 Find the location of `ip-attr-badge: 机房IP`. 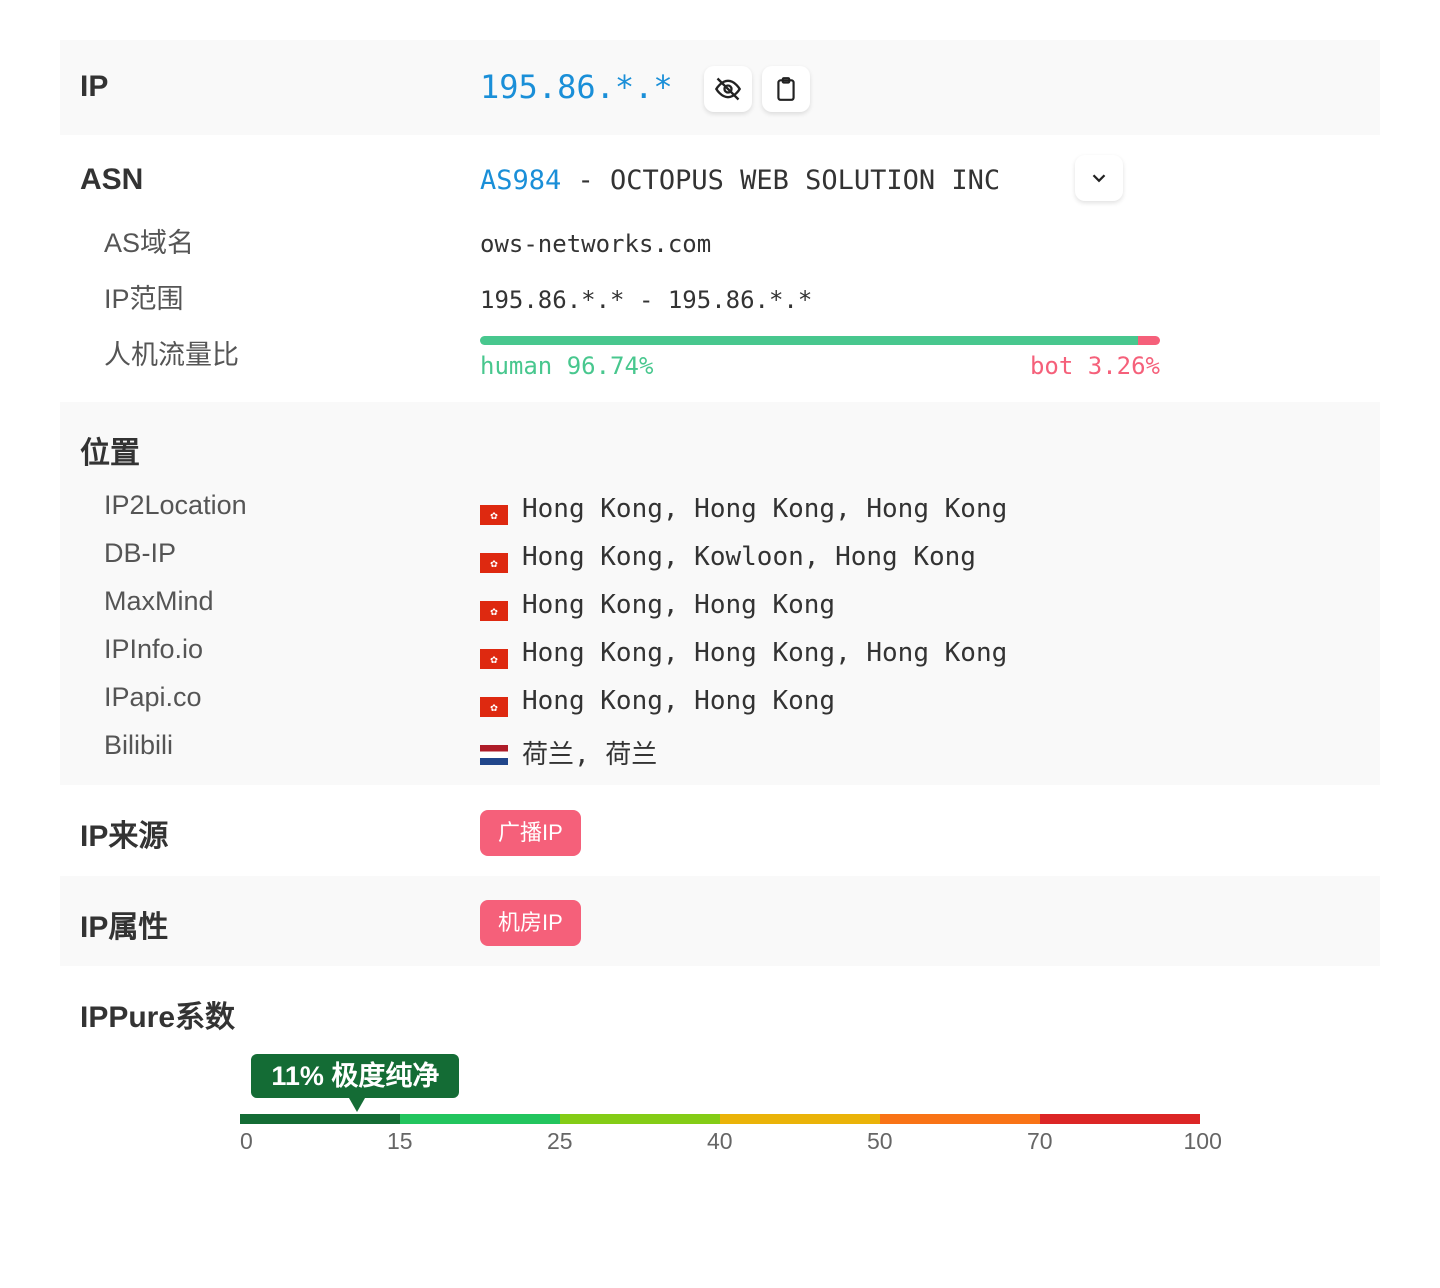

ip-attr-badge: 机房IP is located at coordinates (530, 923).